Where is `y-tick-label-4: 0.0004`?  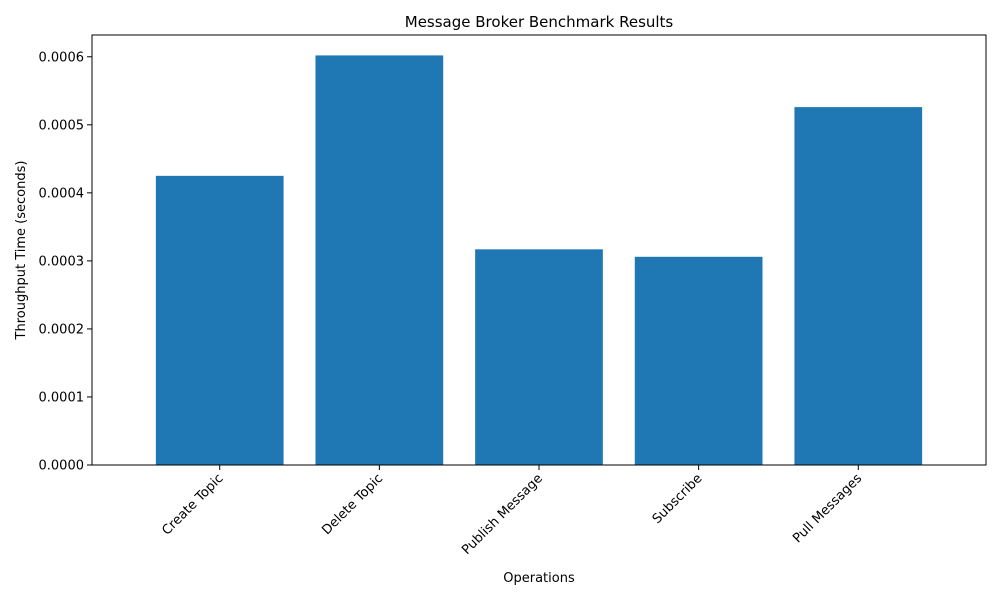
y-tick-label-4: 0.0004 is located at coordinates (62, 193).